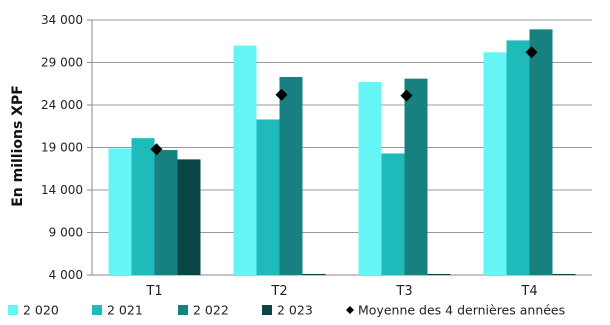  Describe the element at coordinates (528, 291) in the screenshot. I see `x-category-label: T4` at that location.